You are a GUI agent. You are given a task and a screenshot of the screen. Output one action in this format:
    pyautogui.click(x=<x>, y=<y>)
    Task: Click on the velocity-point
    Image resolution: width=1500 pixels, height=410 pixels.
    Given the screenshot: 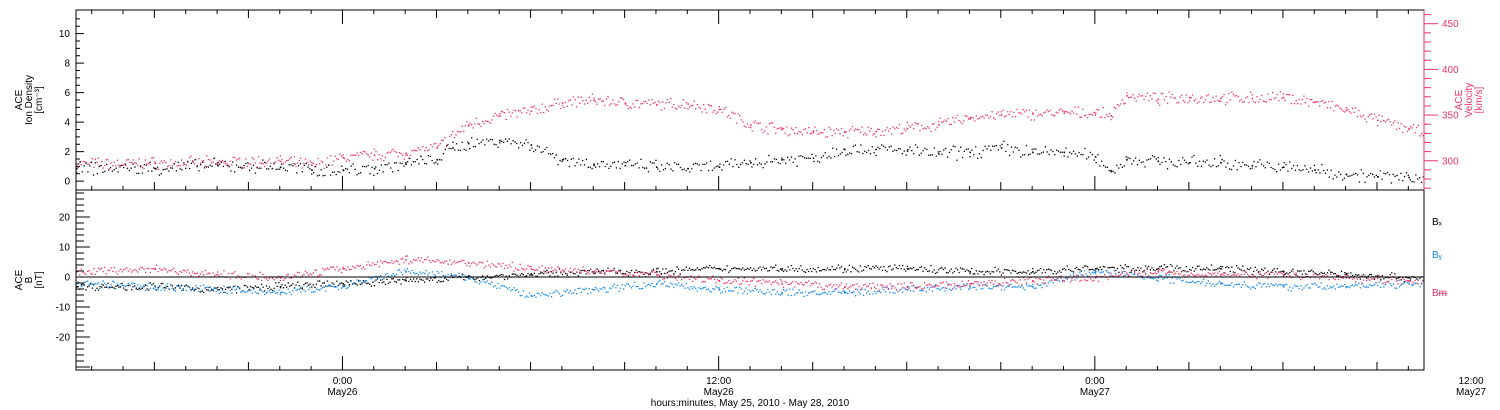 What is the action you would take?
    pyautogui.click(x=1221, y=98)
    